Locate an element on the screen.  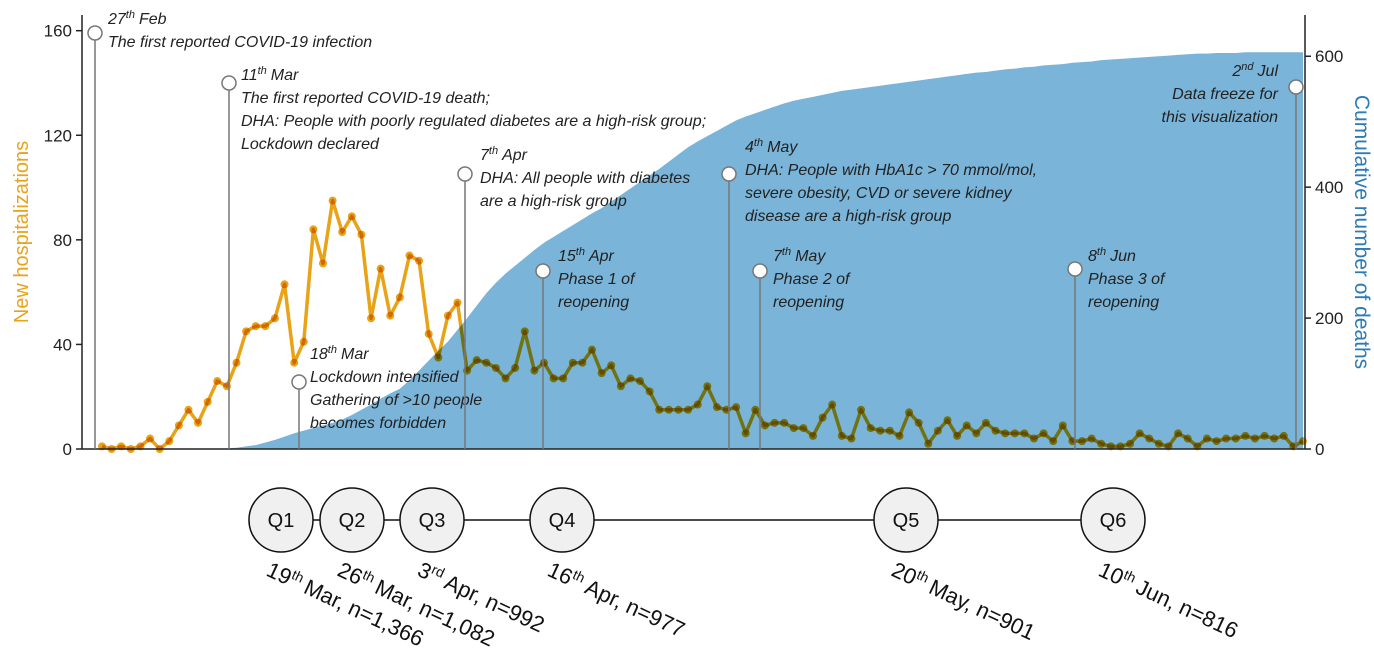
annotation-text: are a high-risk group is located at coordinates (553, 201).